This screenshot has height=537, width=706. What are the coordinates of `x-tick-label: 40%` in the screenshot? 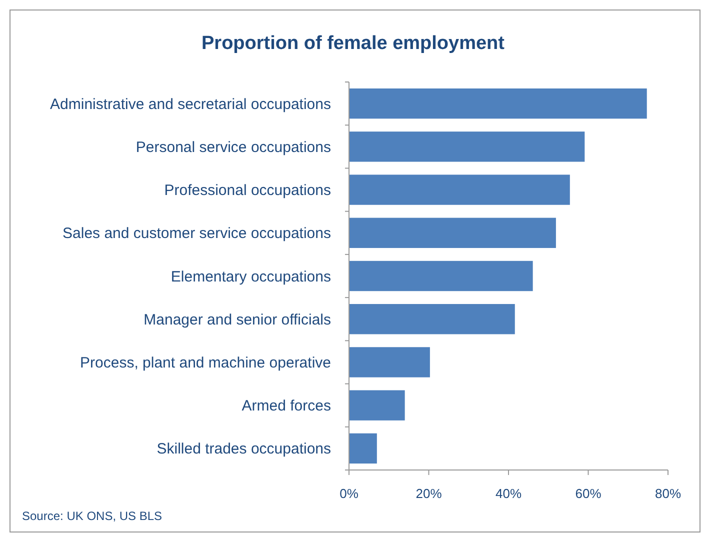 It's located at (508, 493).